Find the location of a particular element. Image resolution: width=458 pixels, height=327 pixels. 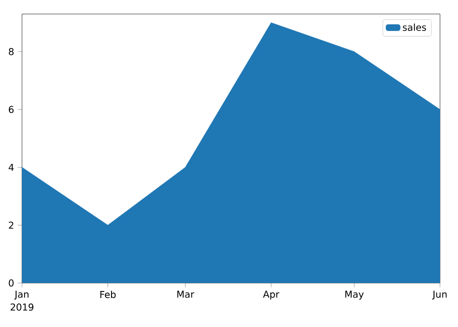

y-tick-label: 2 is located at coordinates (11, 225).